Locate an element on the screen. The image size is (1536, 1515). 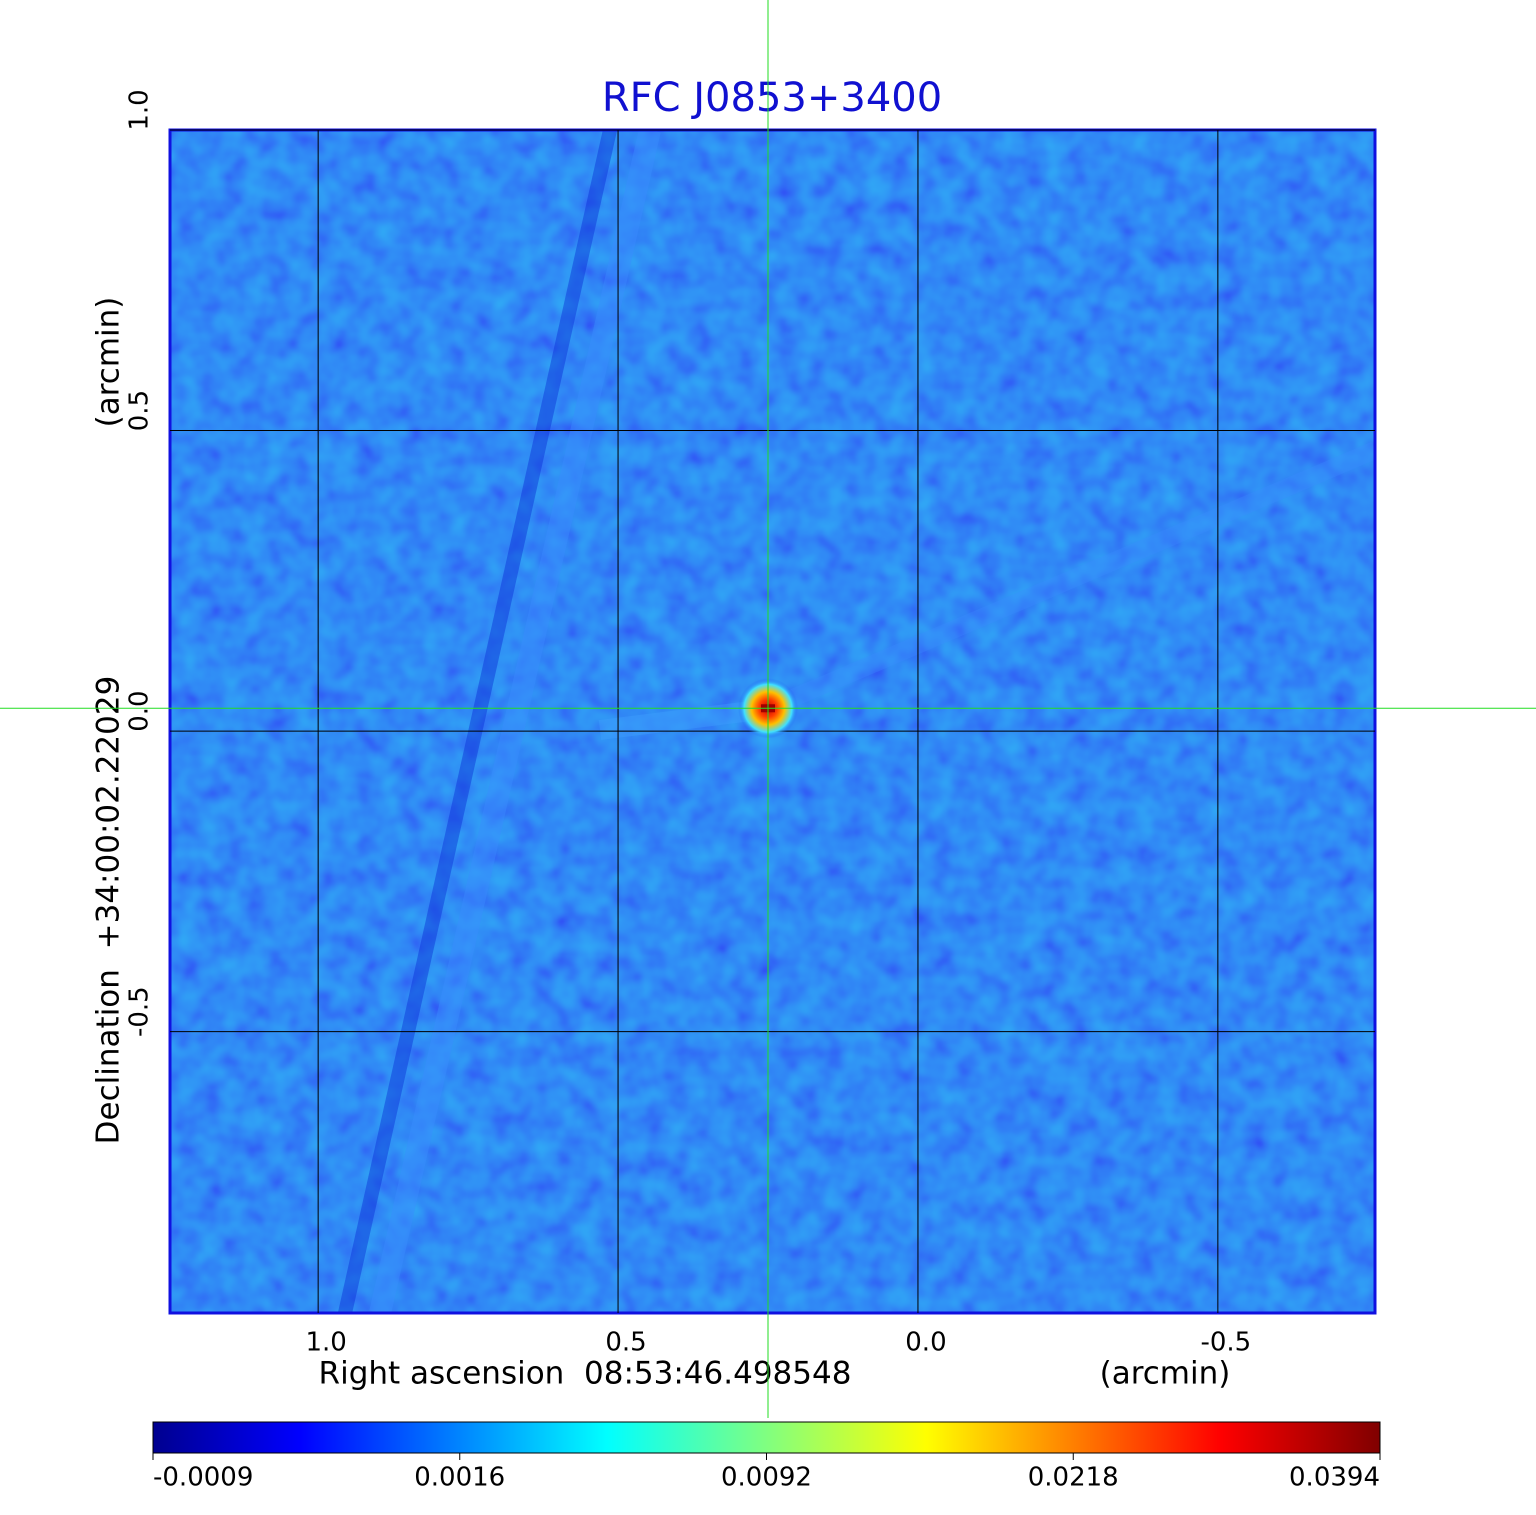
x-tick-label: 0.0 is located at coordinates (925, 1343).